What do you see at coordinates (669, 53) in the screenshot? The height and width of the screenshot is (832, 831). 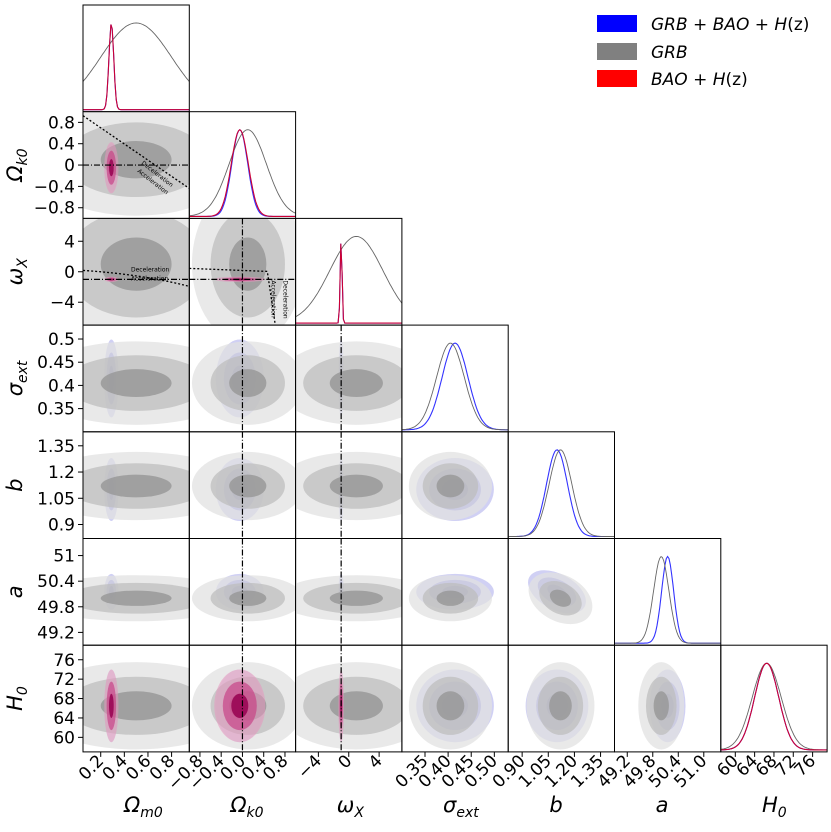 I see `legend-label-grb: GRB` at bounding box center [669, 53].